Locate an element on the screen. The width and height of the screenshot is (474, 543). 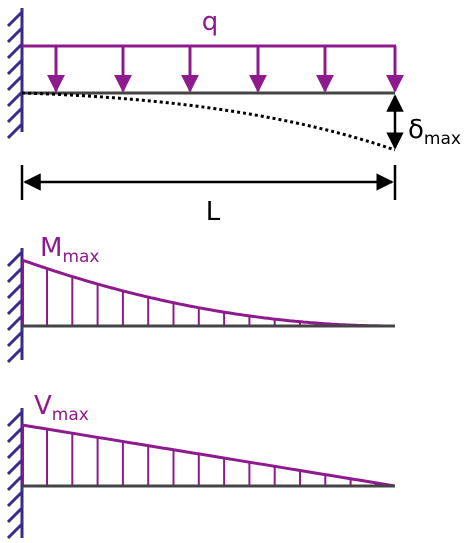
moment-subscript: max is located at coordinates (80, 257).